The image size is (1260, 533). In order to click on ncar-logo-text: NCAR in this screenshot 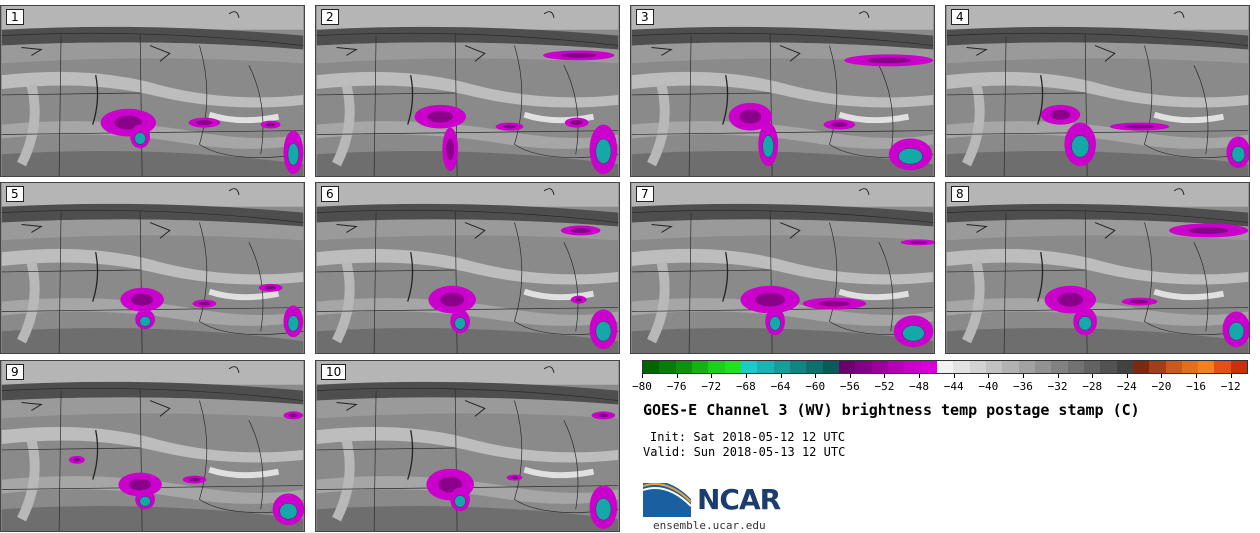, I will do `click(739, 499)`.